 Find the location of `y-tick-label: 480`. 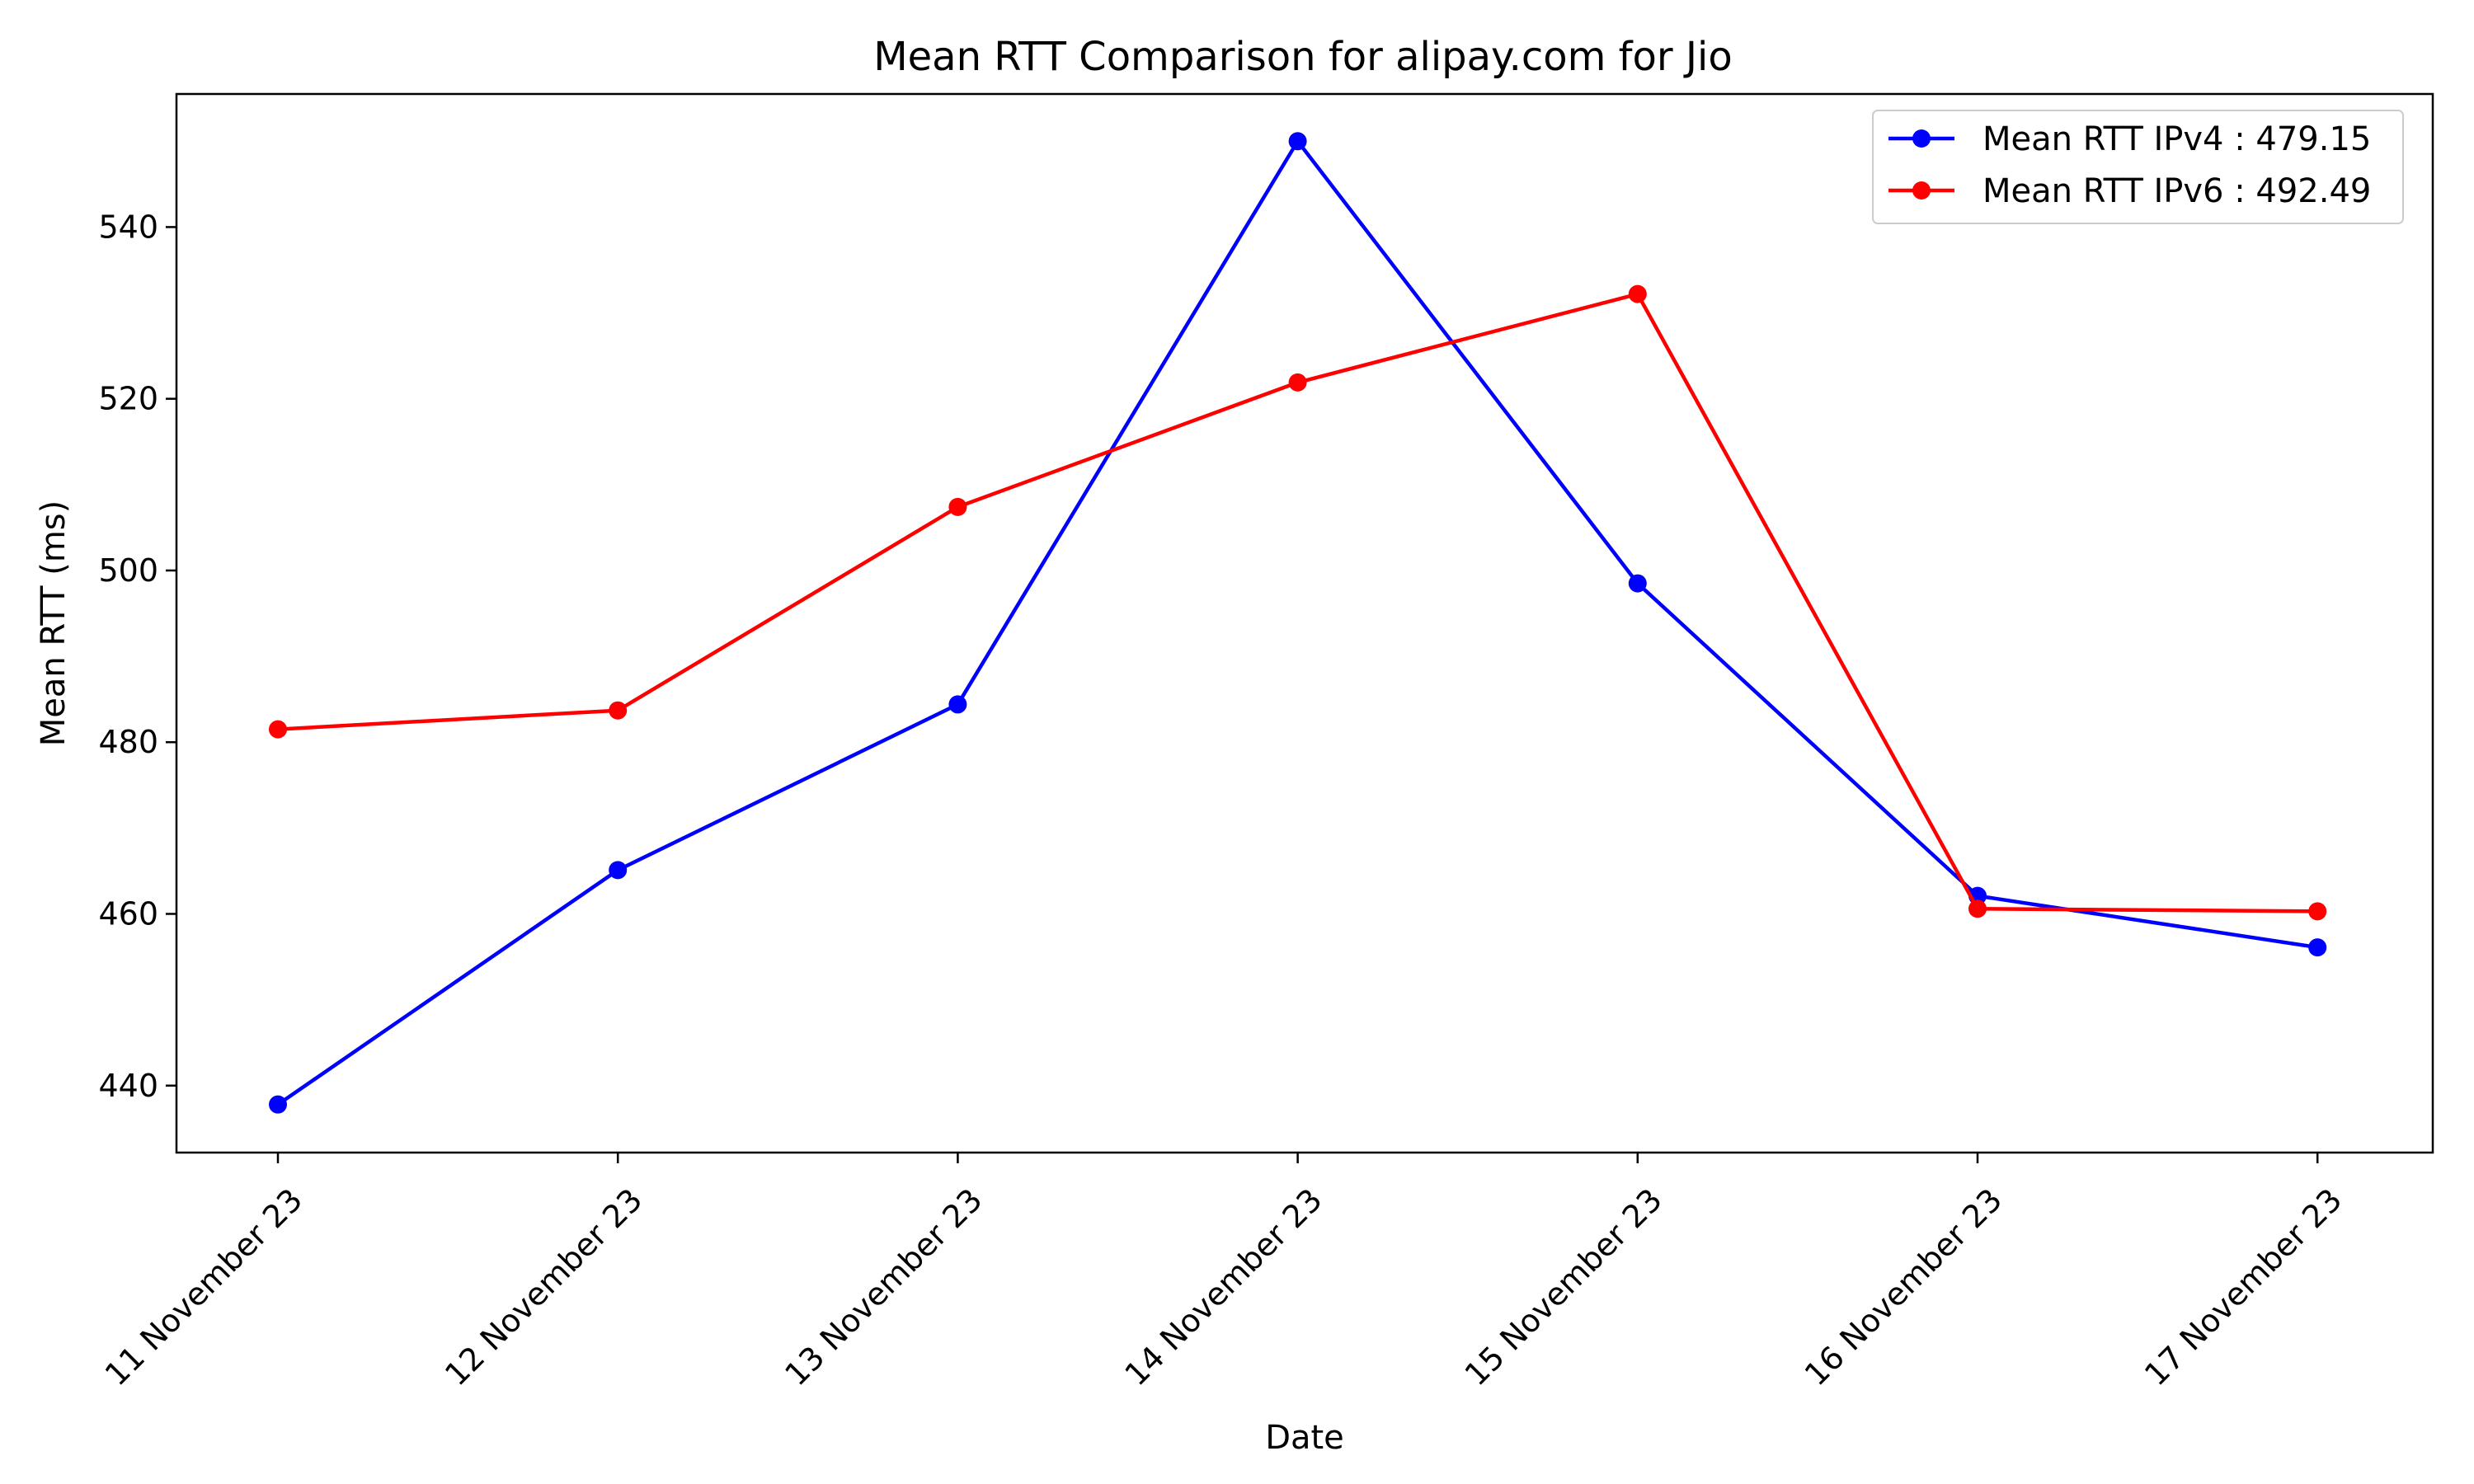

y-tick-label: 480 is located at coordinates (128, 742).